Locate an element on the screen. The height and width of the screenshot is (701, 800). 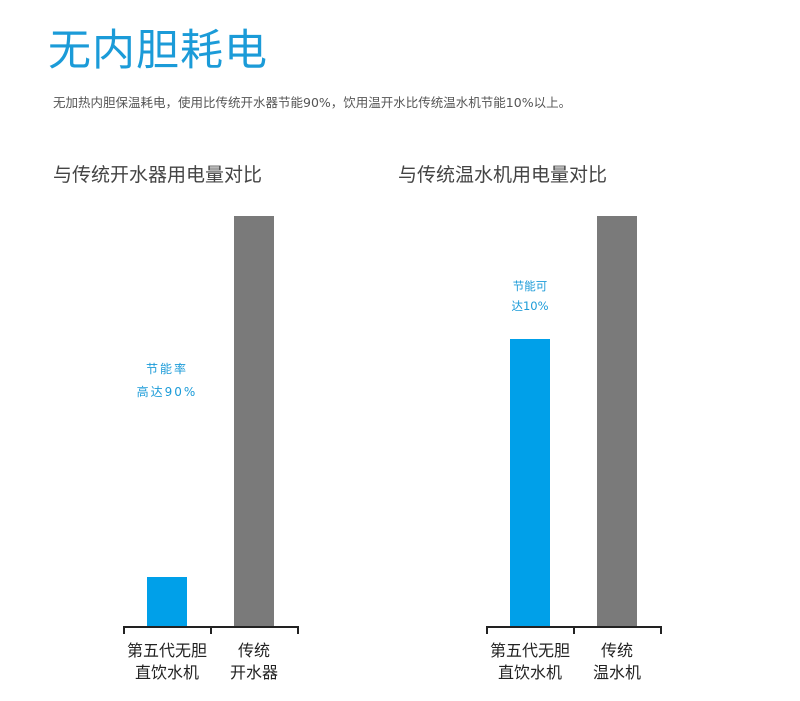
page-title: 无内胆耗电 is located at coordinates (158, 51).